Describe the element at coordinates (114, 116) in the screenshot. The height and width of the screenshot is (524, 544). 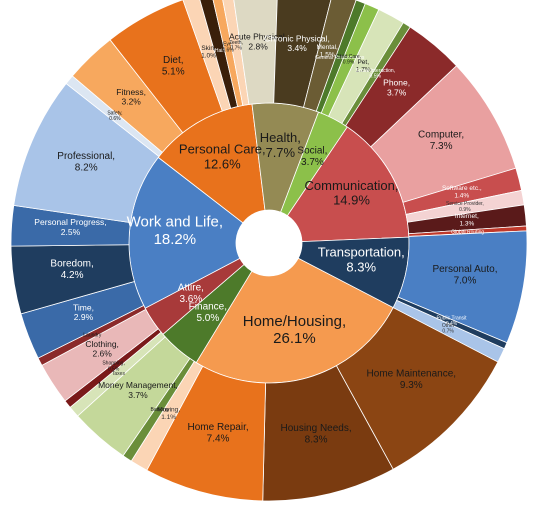
I see `outer-label-safety: Safety, 0.6%` at that location.